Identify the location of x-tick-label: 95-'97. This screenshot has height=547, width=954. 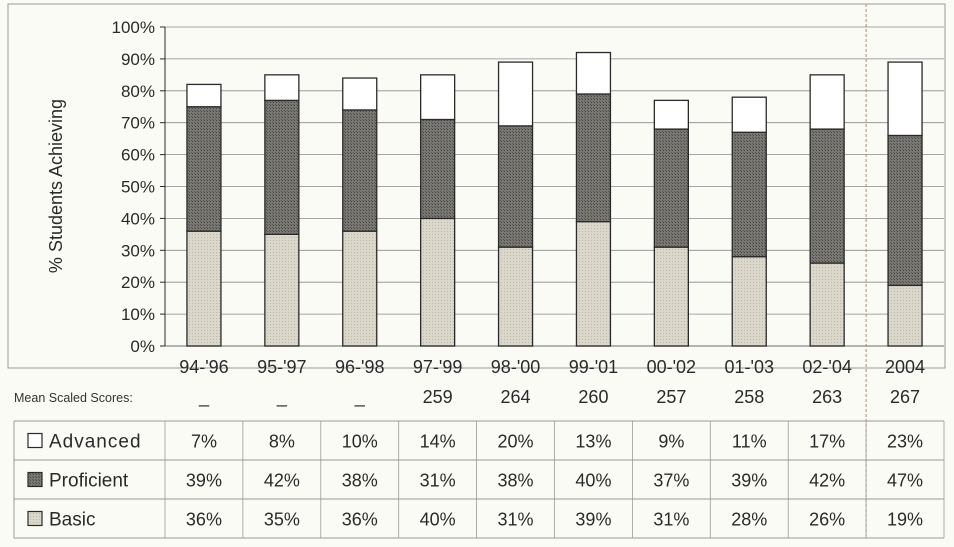
(281, 367).